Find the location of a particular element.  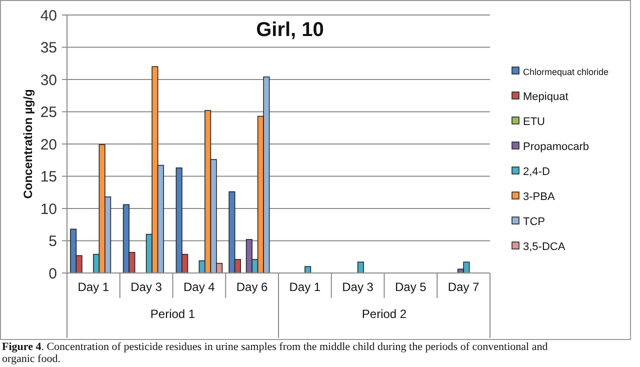

y-axis-title: Concentration µg/g is located at coordinates (28, 144).